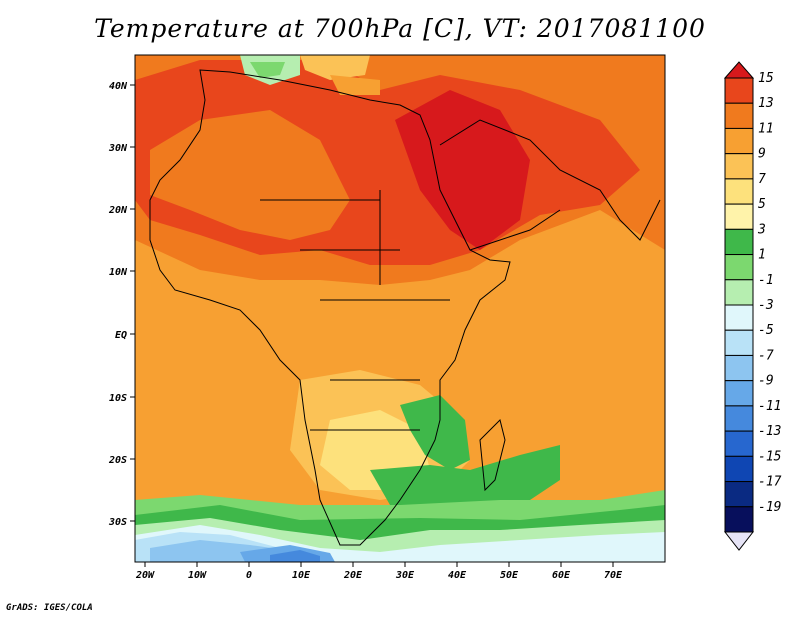 The height and width of the screenshot is (618, 800). Describe the element at coordinates (118, 398) in the screenshot. I see `lat-tick-label: 10S` at that location.